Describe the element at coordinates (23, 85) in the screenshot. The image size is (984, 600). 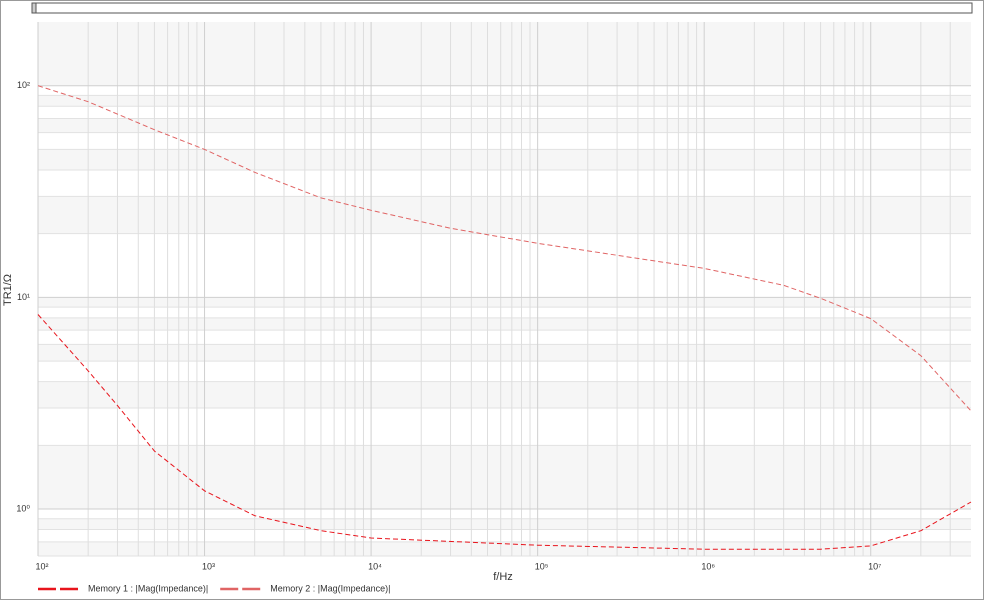
I see `y-tick-label: 10²` at that location.